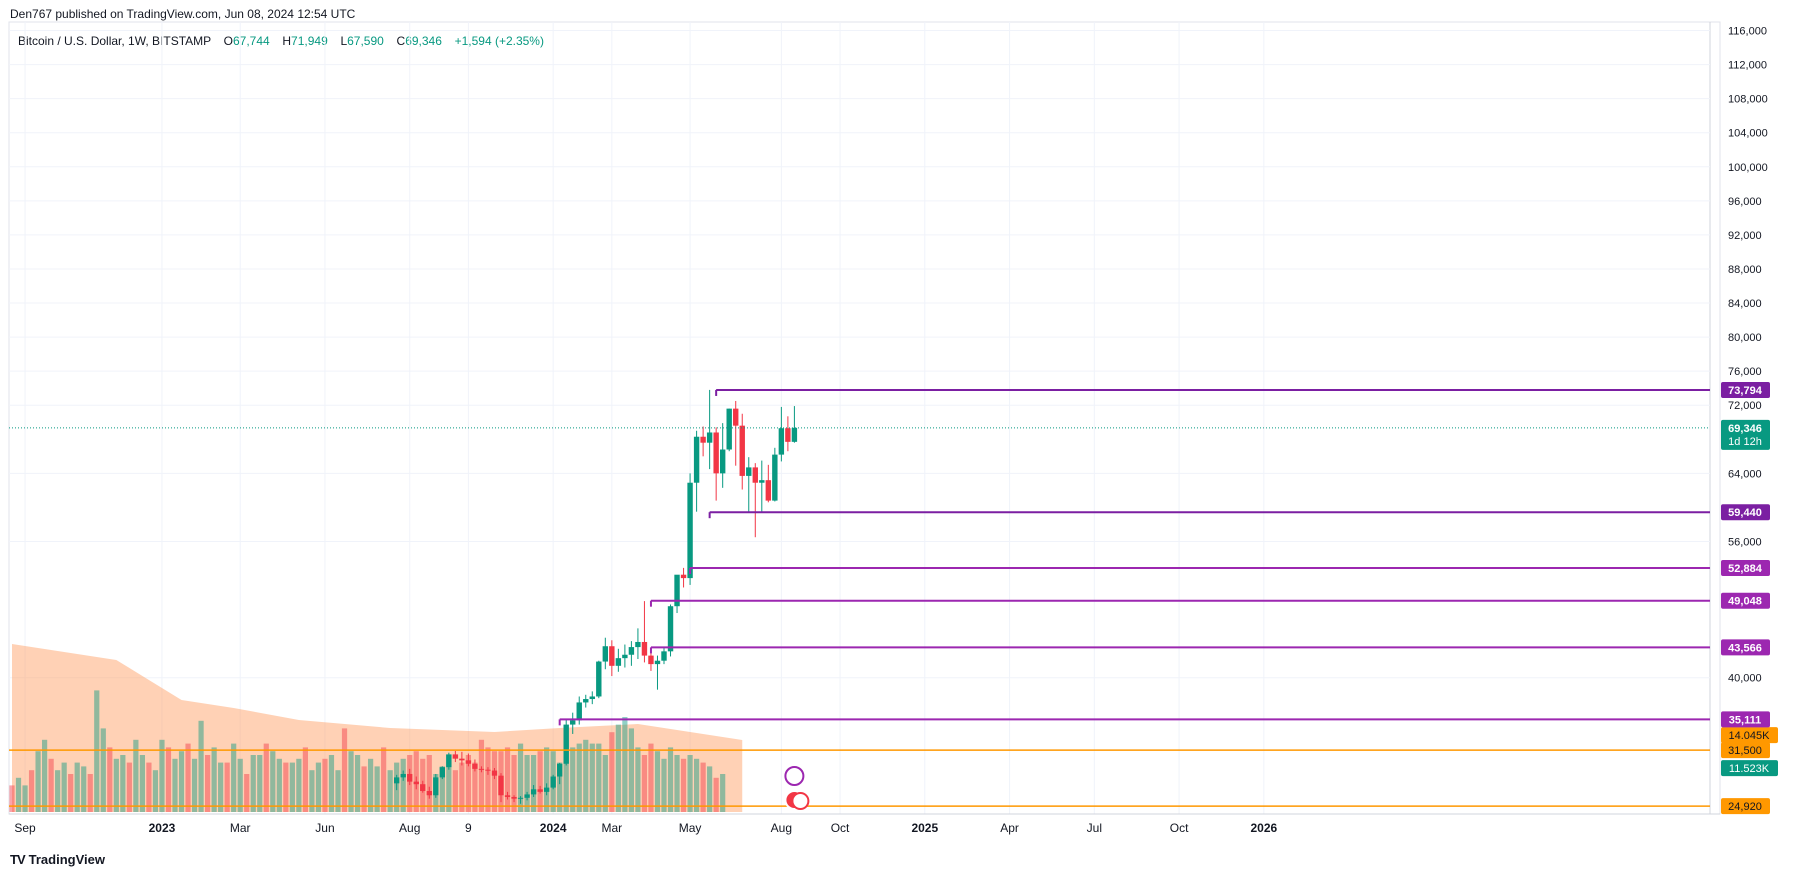 This screenshot has height=877, width=1794. Describe the element at coordinates (781, 828) in the screenshot. I see `x-tick-label: Aug` at that location.